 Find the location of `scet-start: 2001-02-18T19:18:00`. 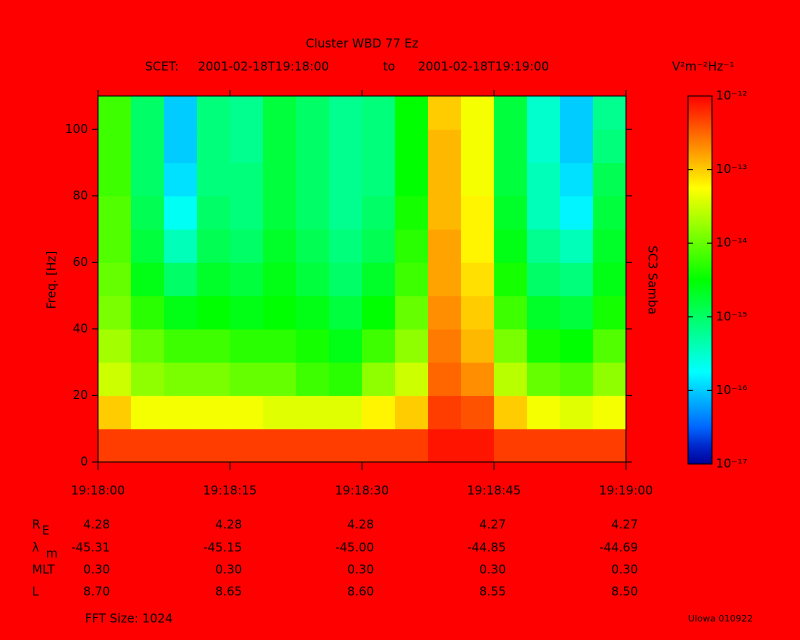

scet-start: 2001-02-18T19:18:00 is located at coordinates (263, 67).